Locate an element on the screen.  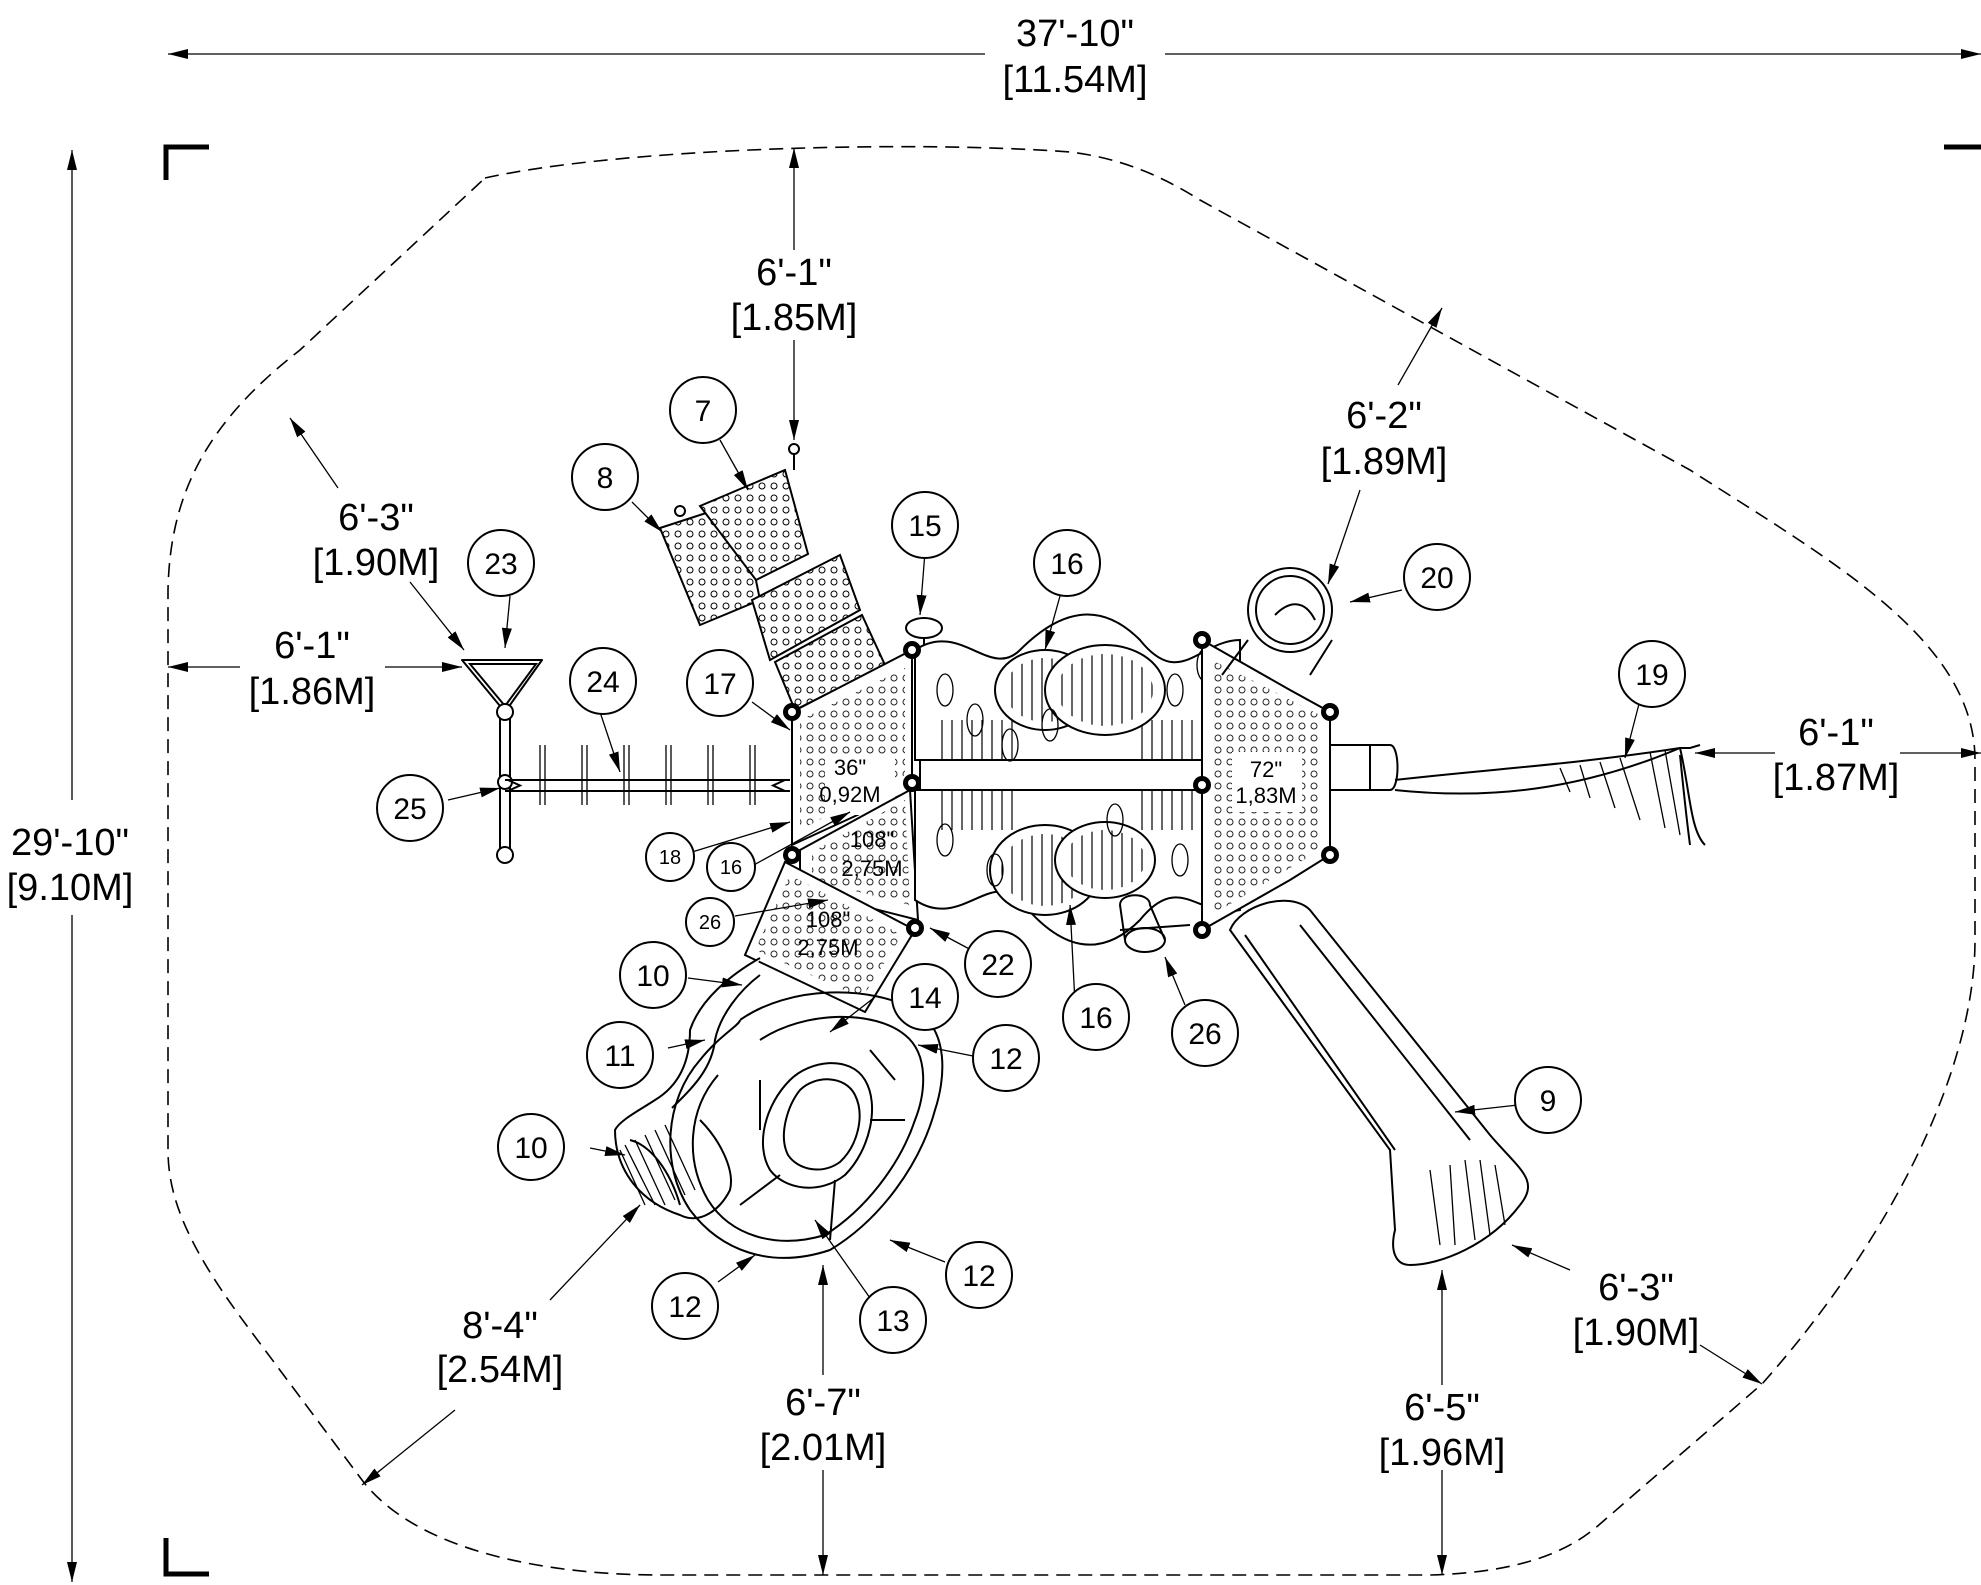
deck-36-height-metric: 0,92M is located at coordinates (849, 794).